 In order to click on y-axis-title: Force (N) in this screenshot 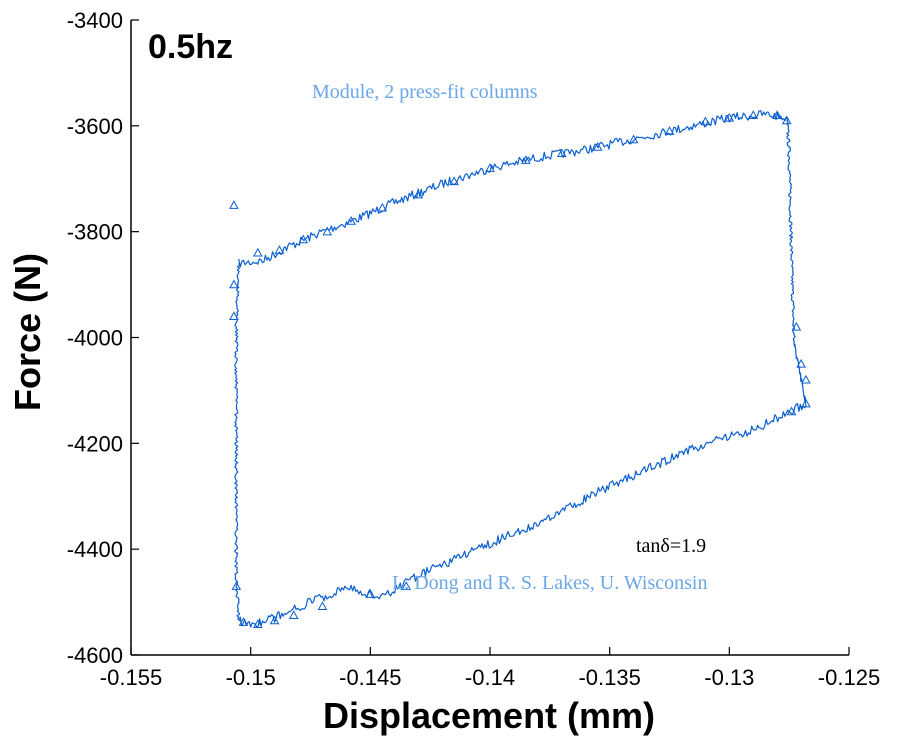, I will do `click(27, 332)`.